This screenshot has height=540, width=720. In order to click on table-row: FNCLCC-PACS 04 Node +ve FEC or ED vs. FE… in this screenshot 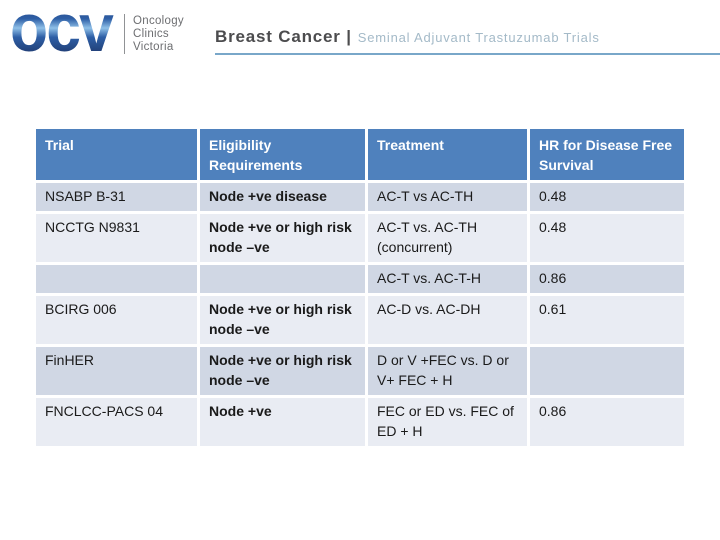, I will do `click(360, 422)`.